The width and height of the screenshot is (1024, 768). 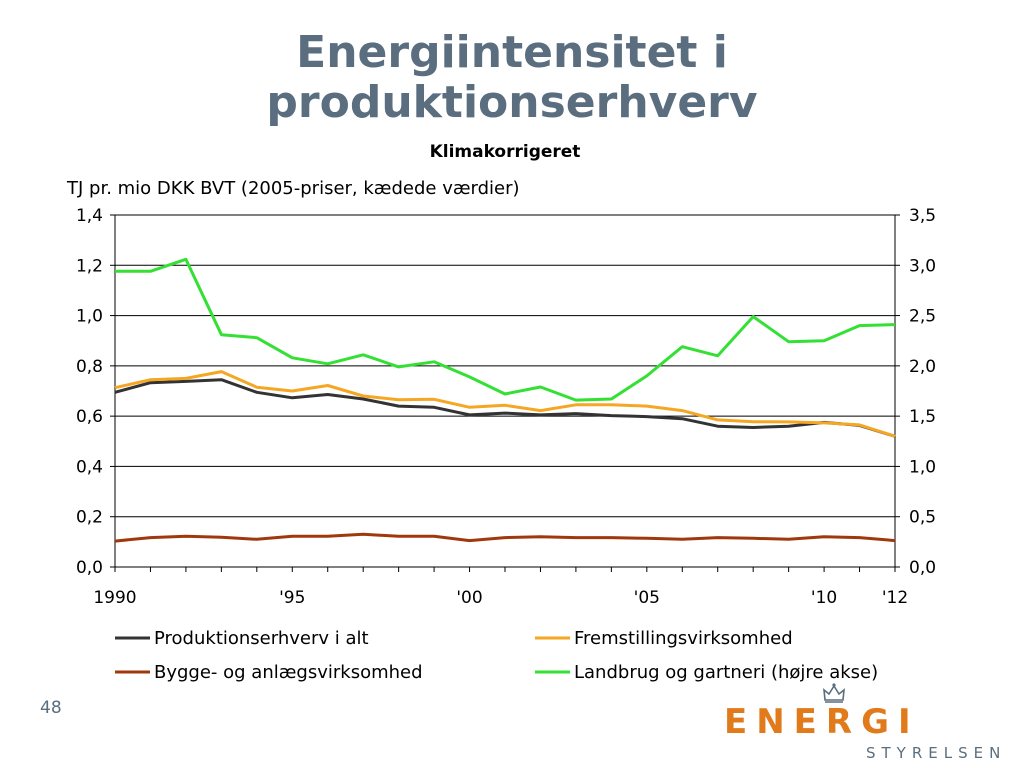 What do you see at coordinates (288, 672) in the screenshot?
I see `legend-label: Bygge- og anlægsvirksomhed` at bounding box center [288, 672].